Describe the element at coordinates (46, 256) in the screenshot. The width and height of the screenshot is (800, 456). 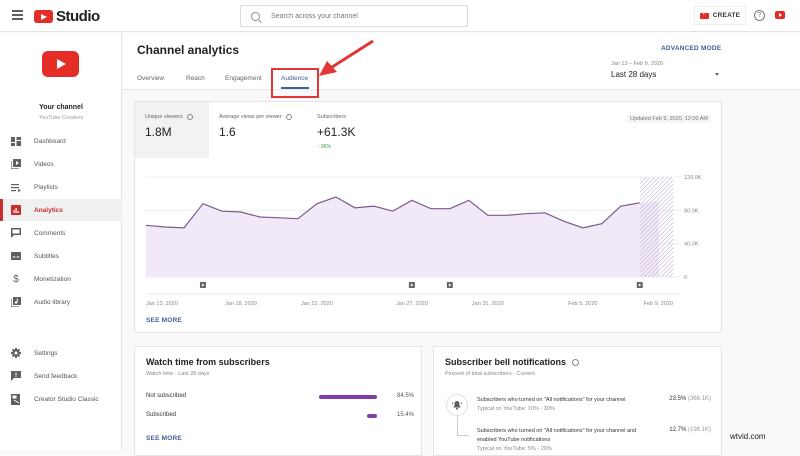
I see `sidebar-item-label: Subtitles` at that location.